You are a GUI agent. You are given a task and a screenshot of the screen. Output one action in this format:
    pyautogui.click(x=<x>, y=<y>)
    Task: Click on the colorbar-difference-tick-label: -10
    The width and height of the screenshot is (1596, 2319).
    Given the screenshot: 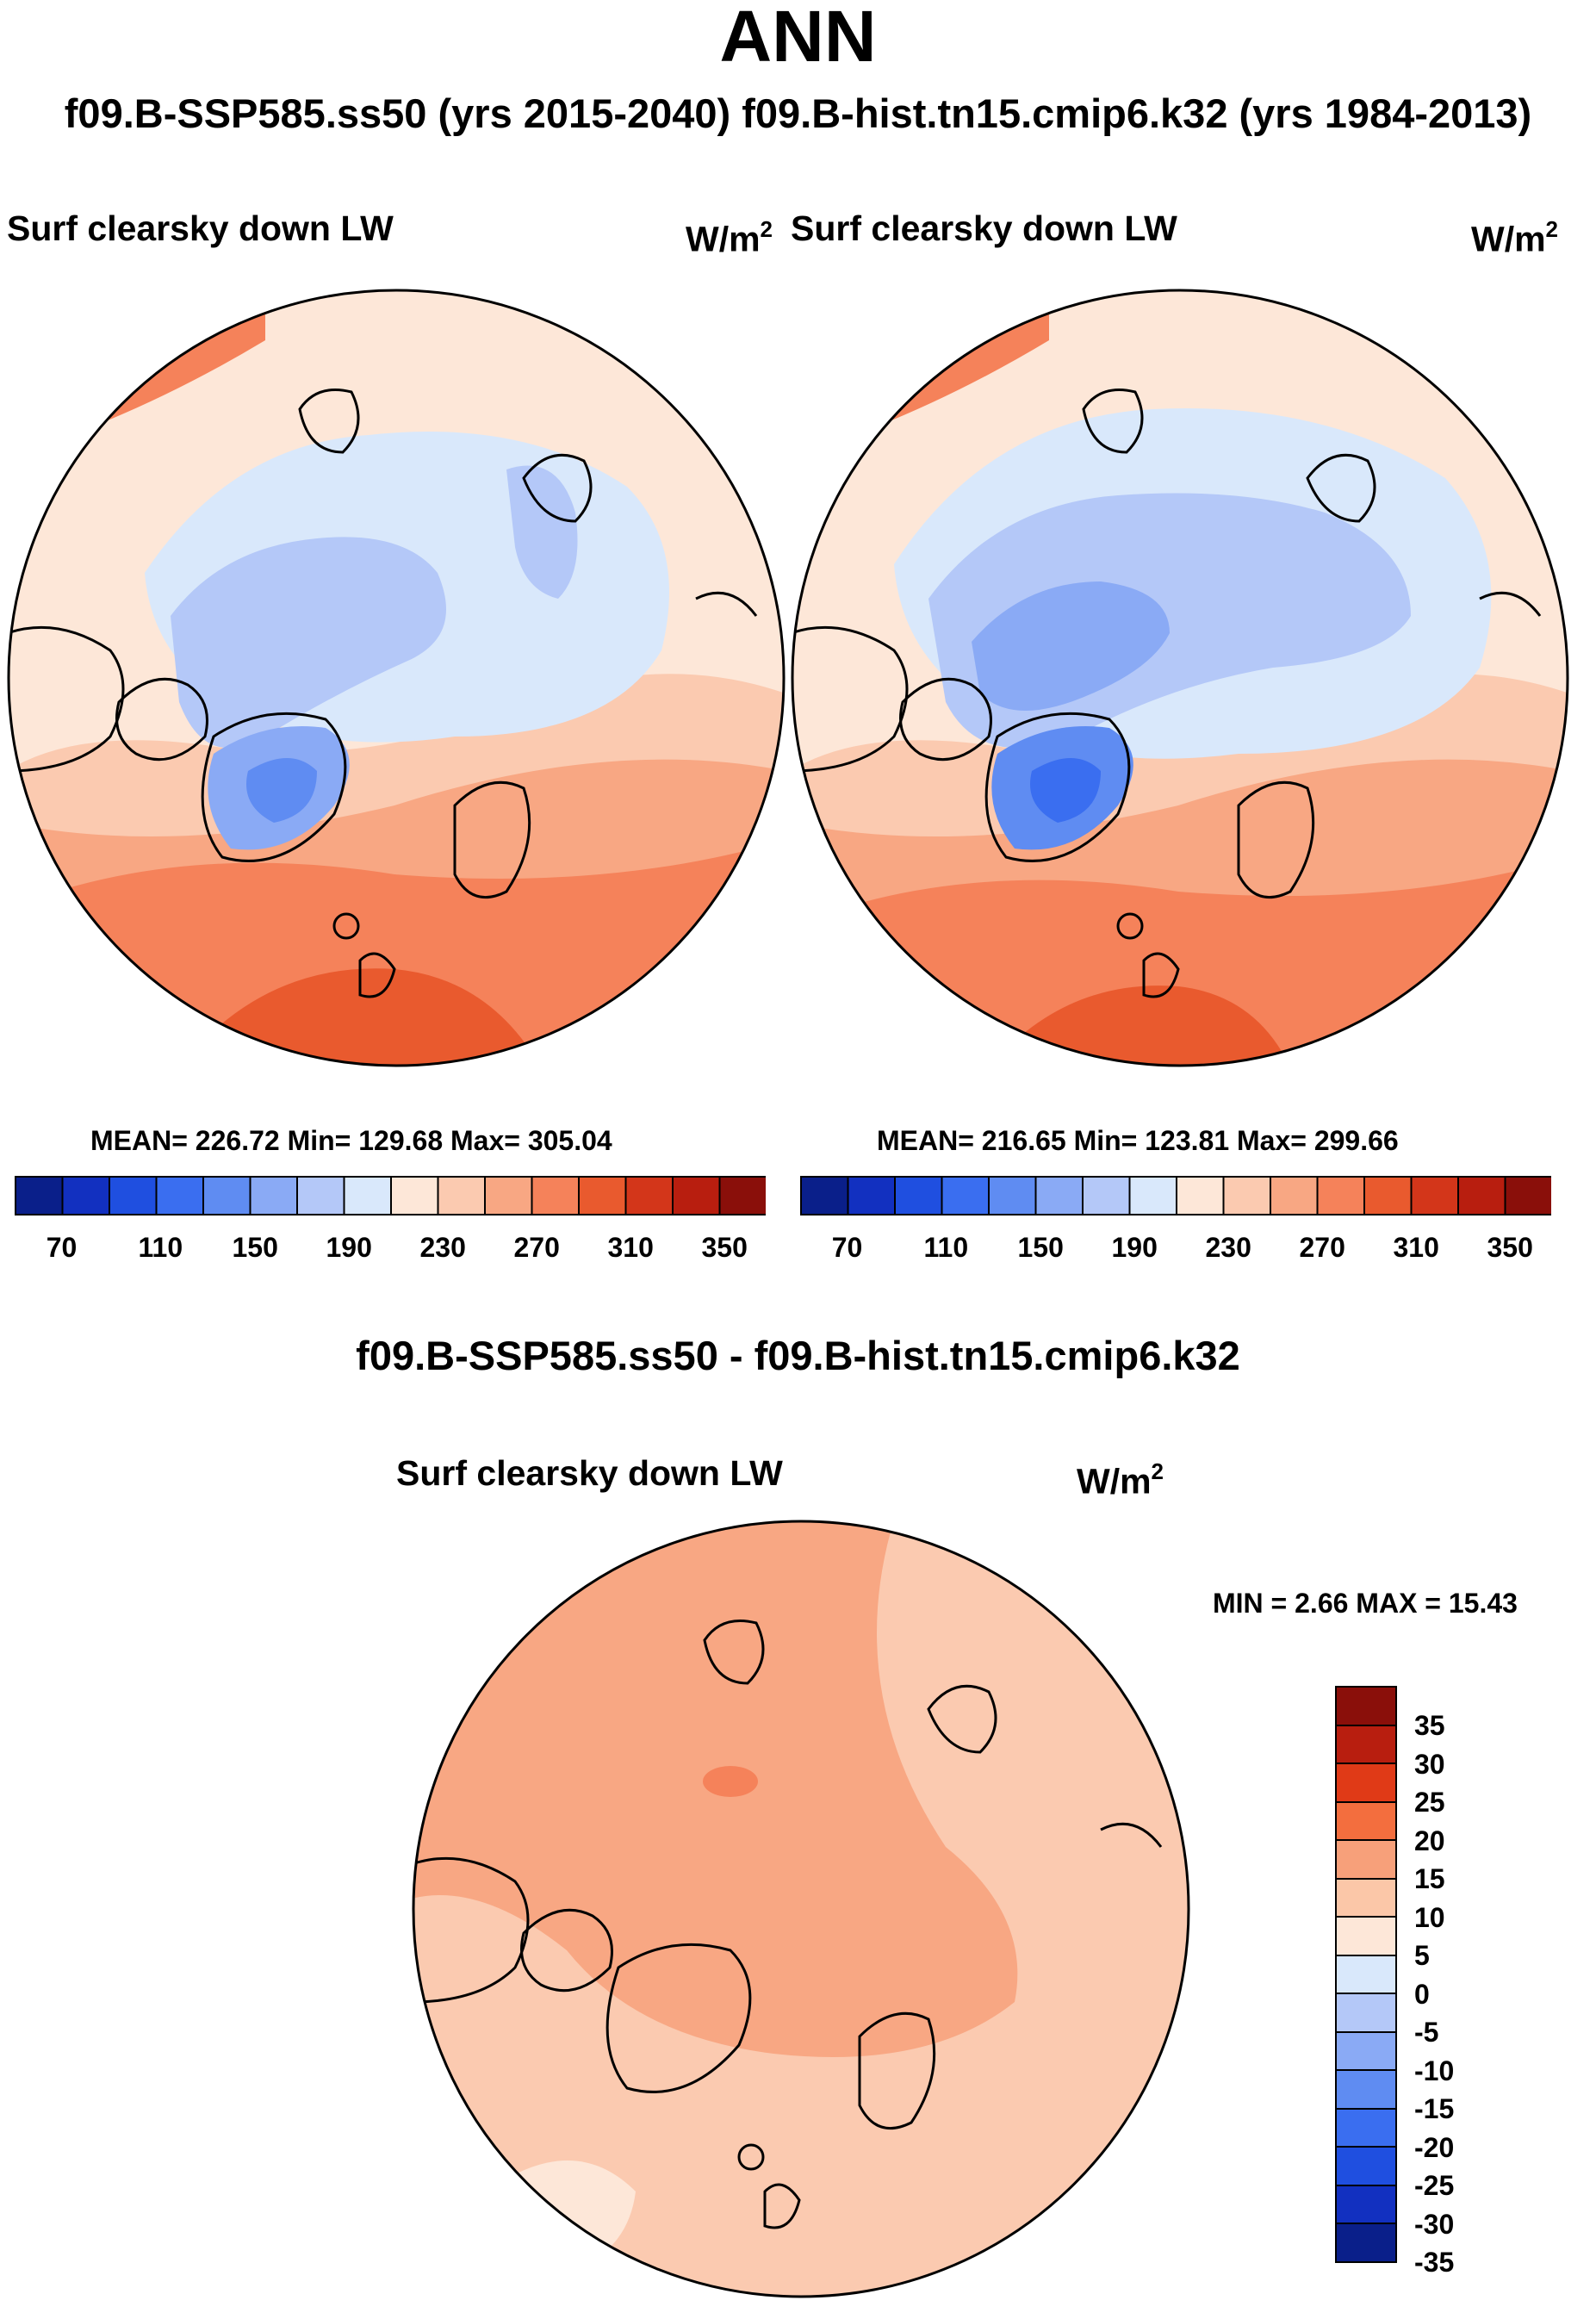 What is the action you would take?
    pyautogui.click(x=1434, y=2071)
    